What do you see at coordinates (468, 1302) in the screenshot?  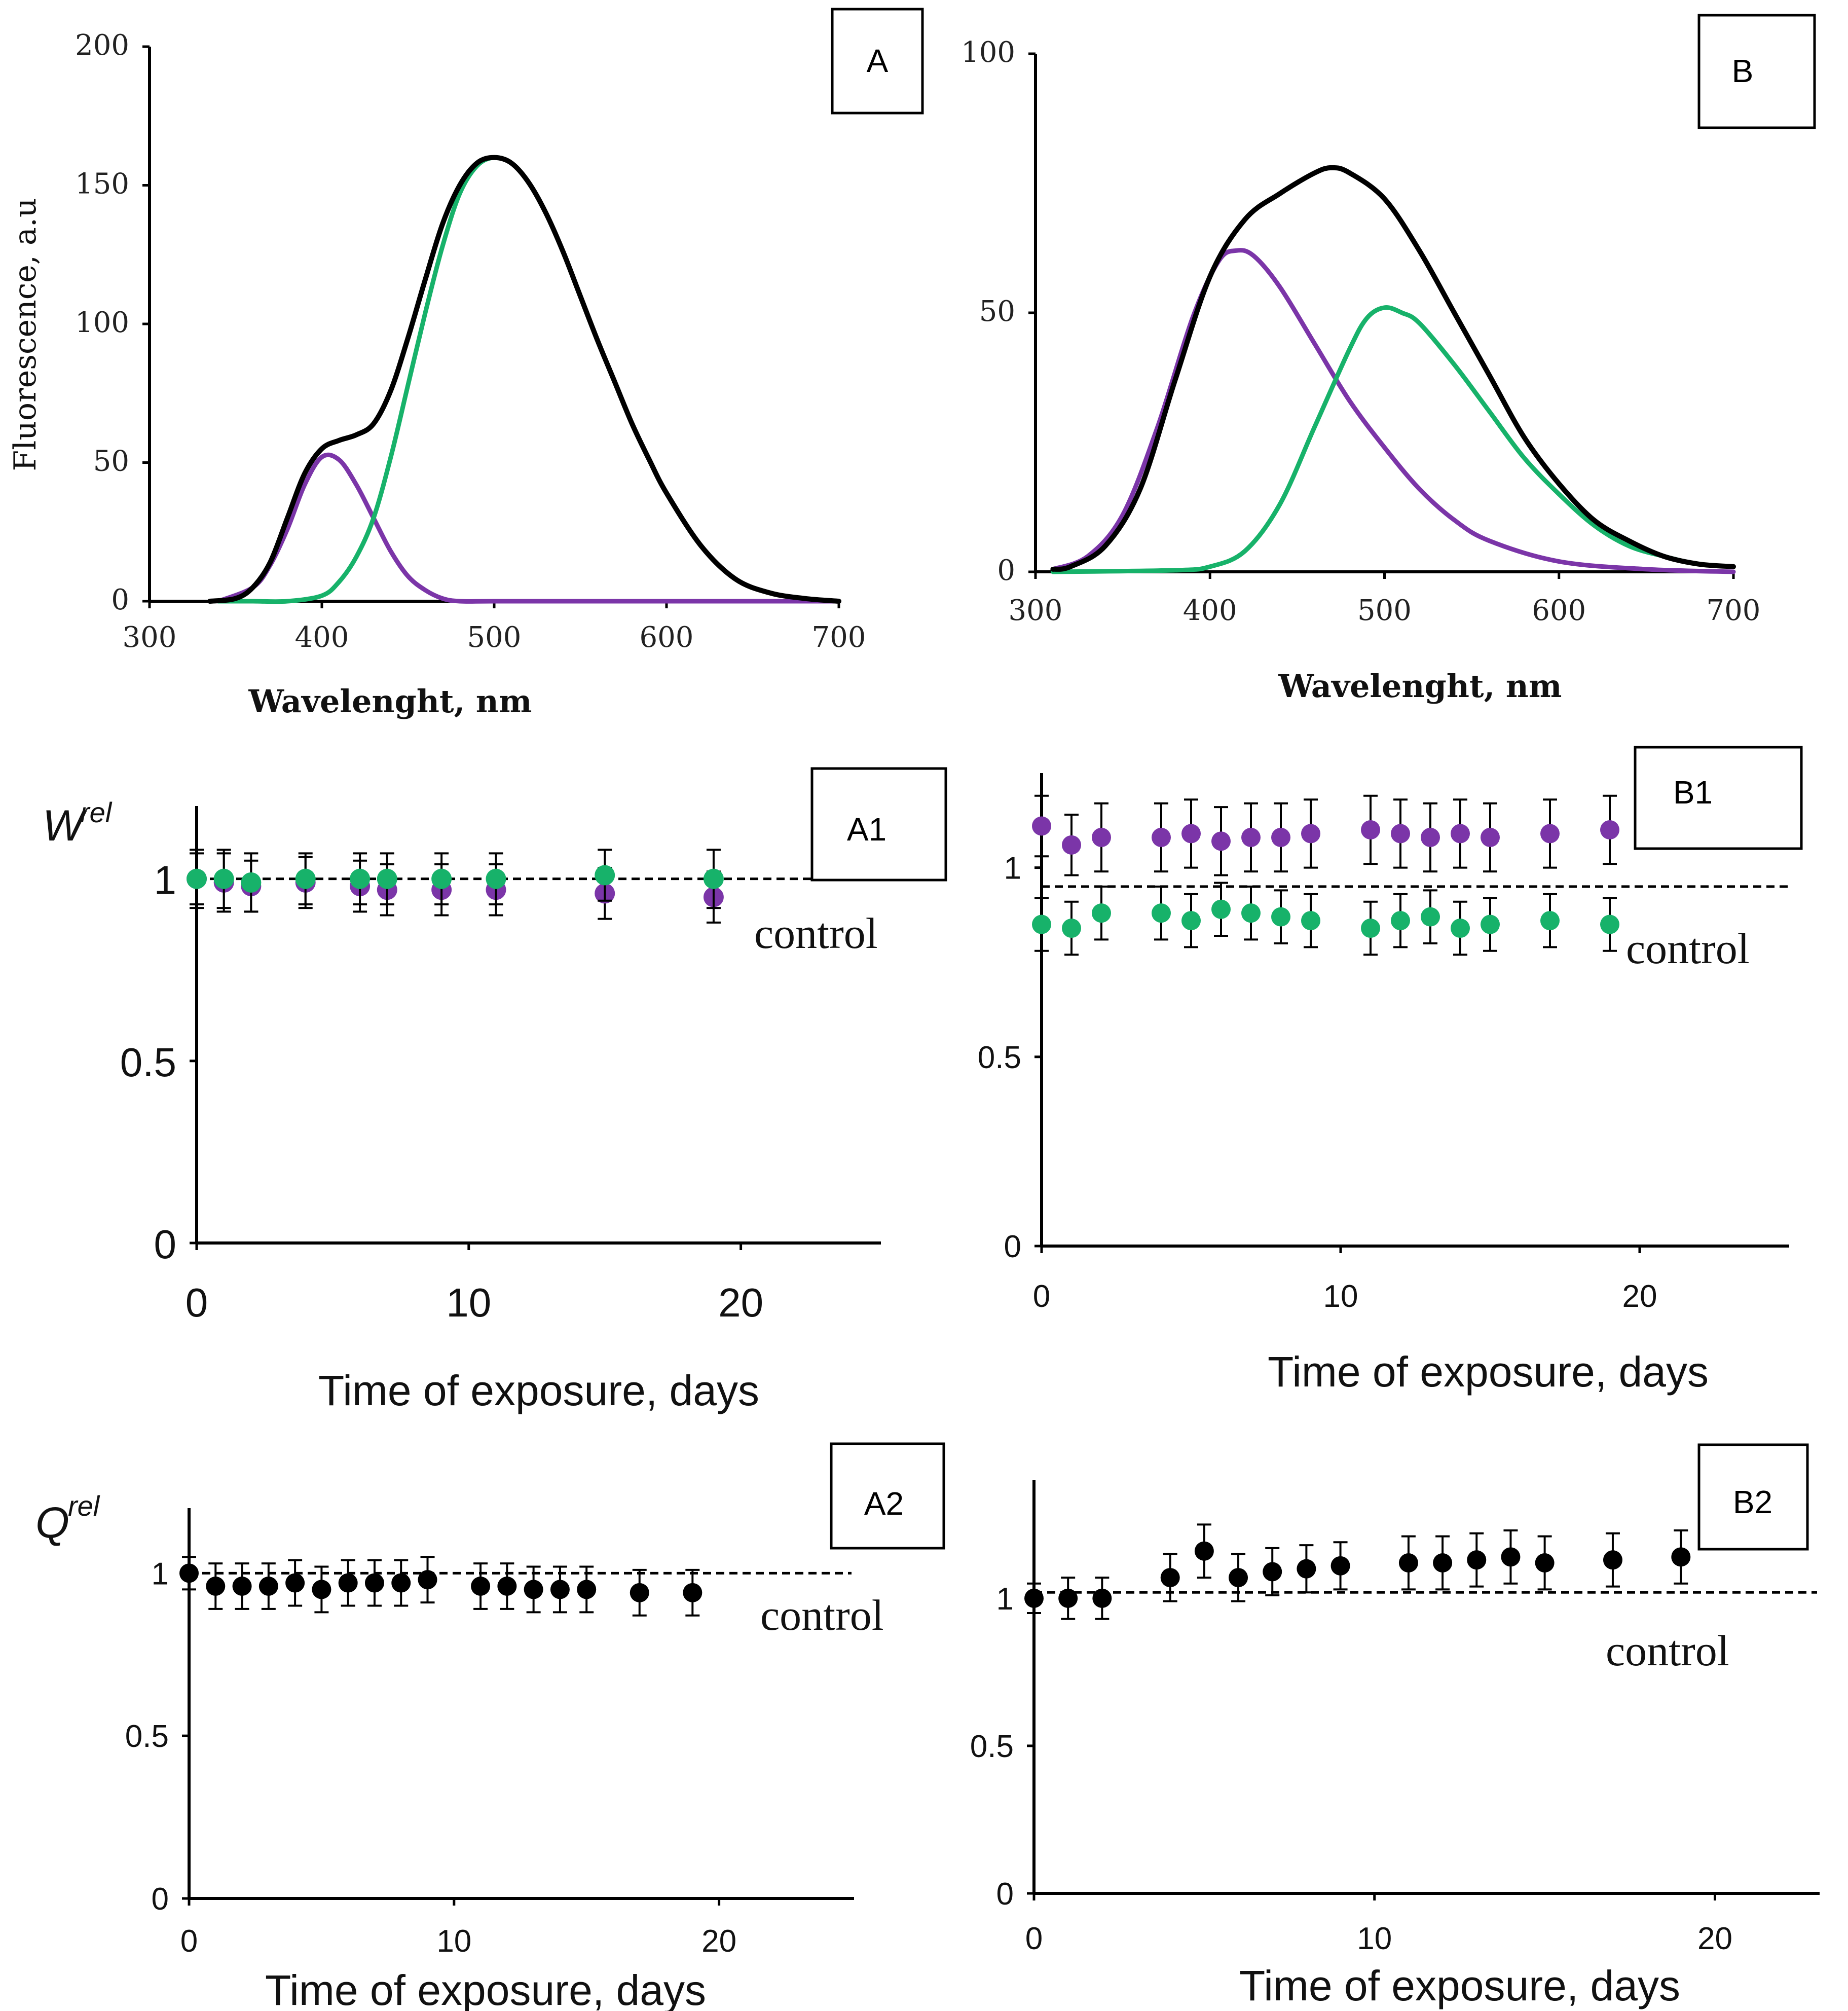 I see `x-tick-label: 10` at bounding box center [468, 1302].